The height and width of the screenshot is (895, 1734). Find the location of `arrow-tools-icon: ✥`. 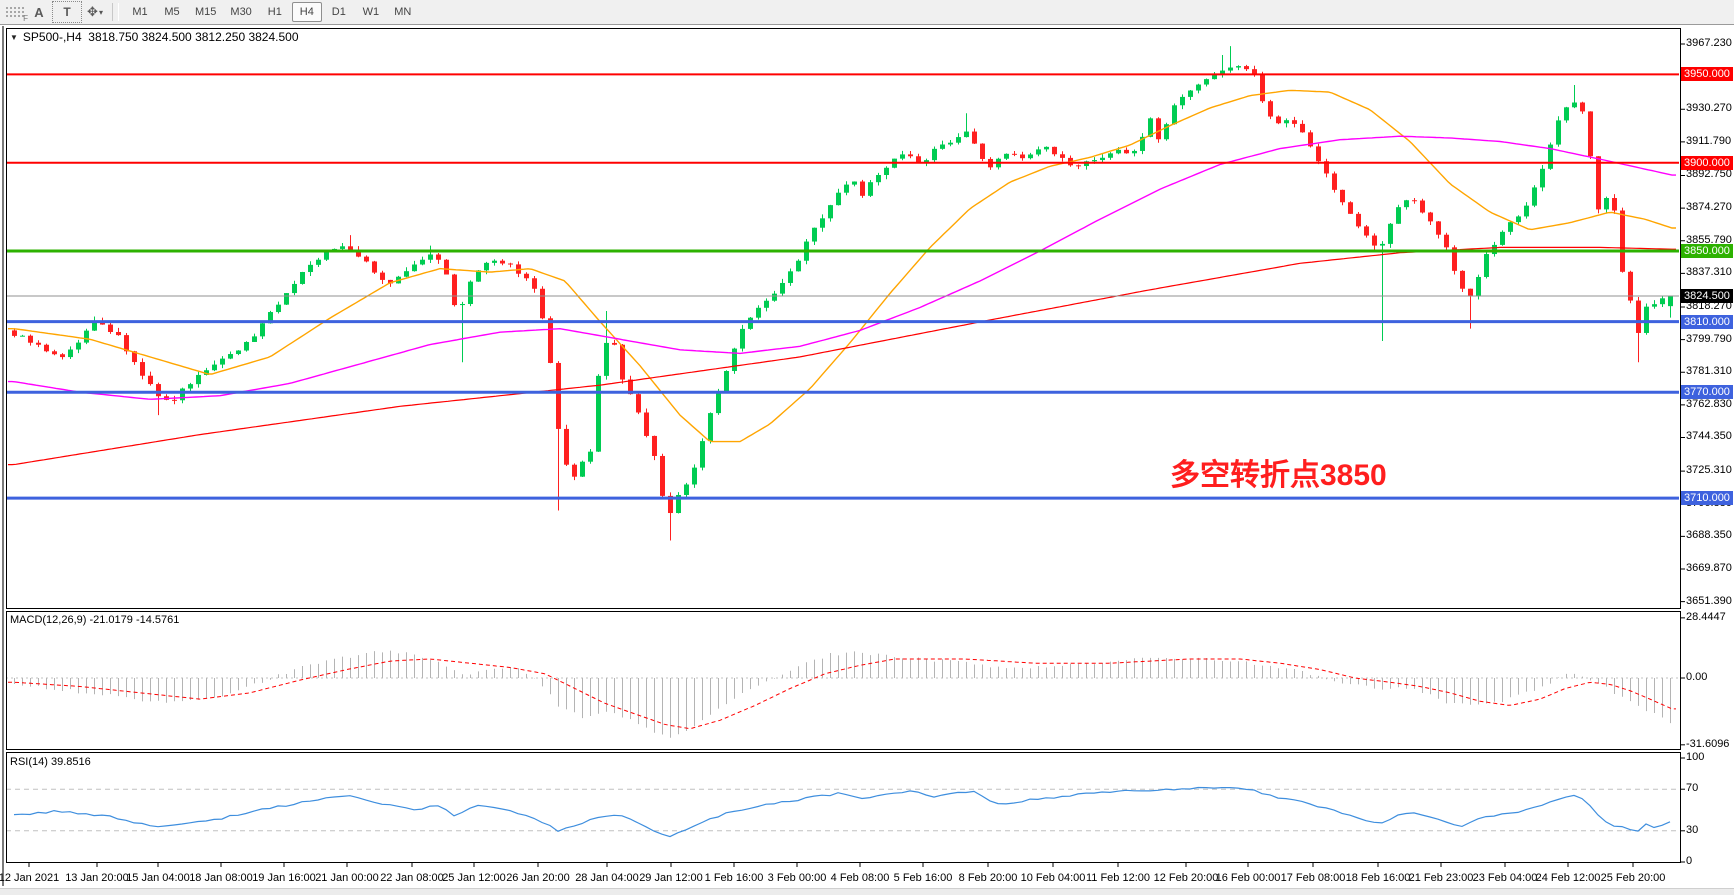

arrow-tools-icon: ✥ is located at coordinates (92, 11).